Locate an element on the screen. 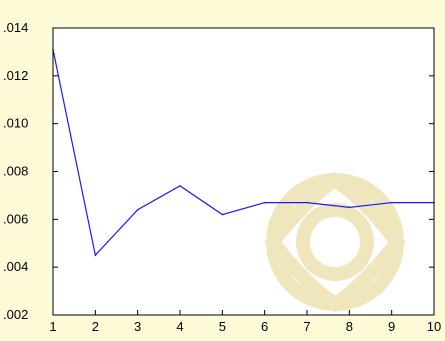  x-tick-label: 2 is located at coordinates (95, 326).